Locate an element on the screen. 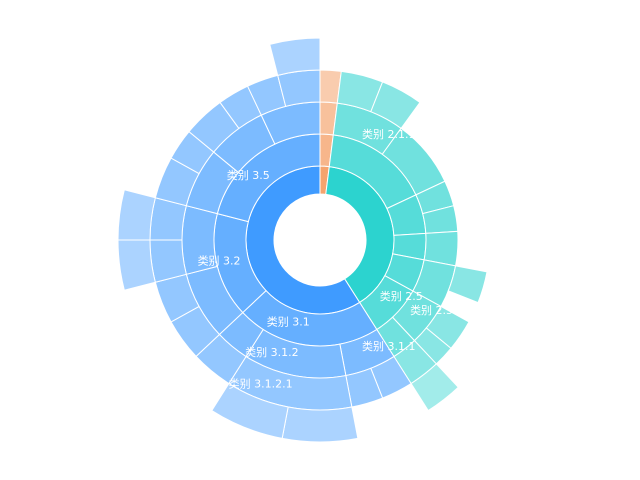  segment-label: 类别 2.1.1 is located at coordinates (389, 134).